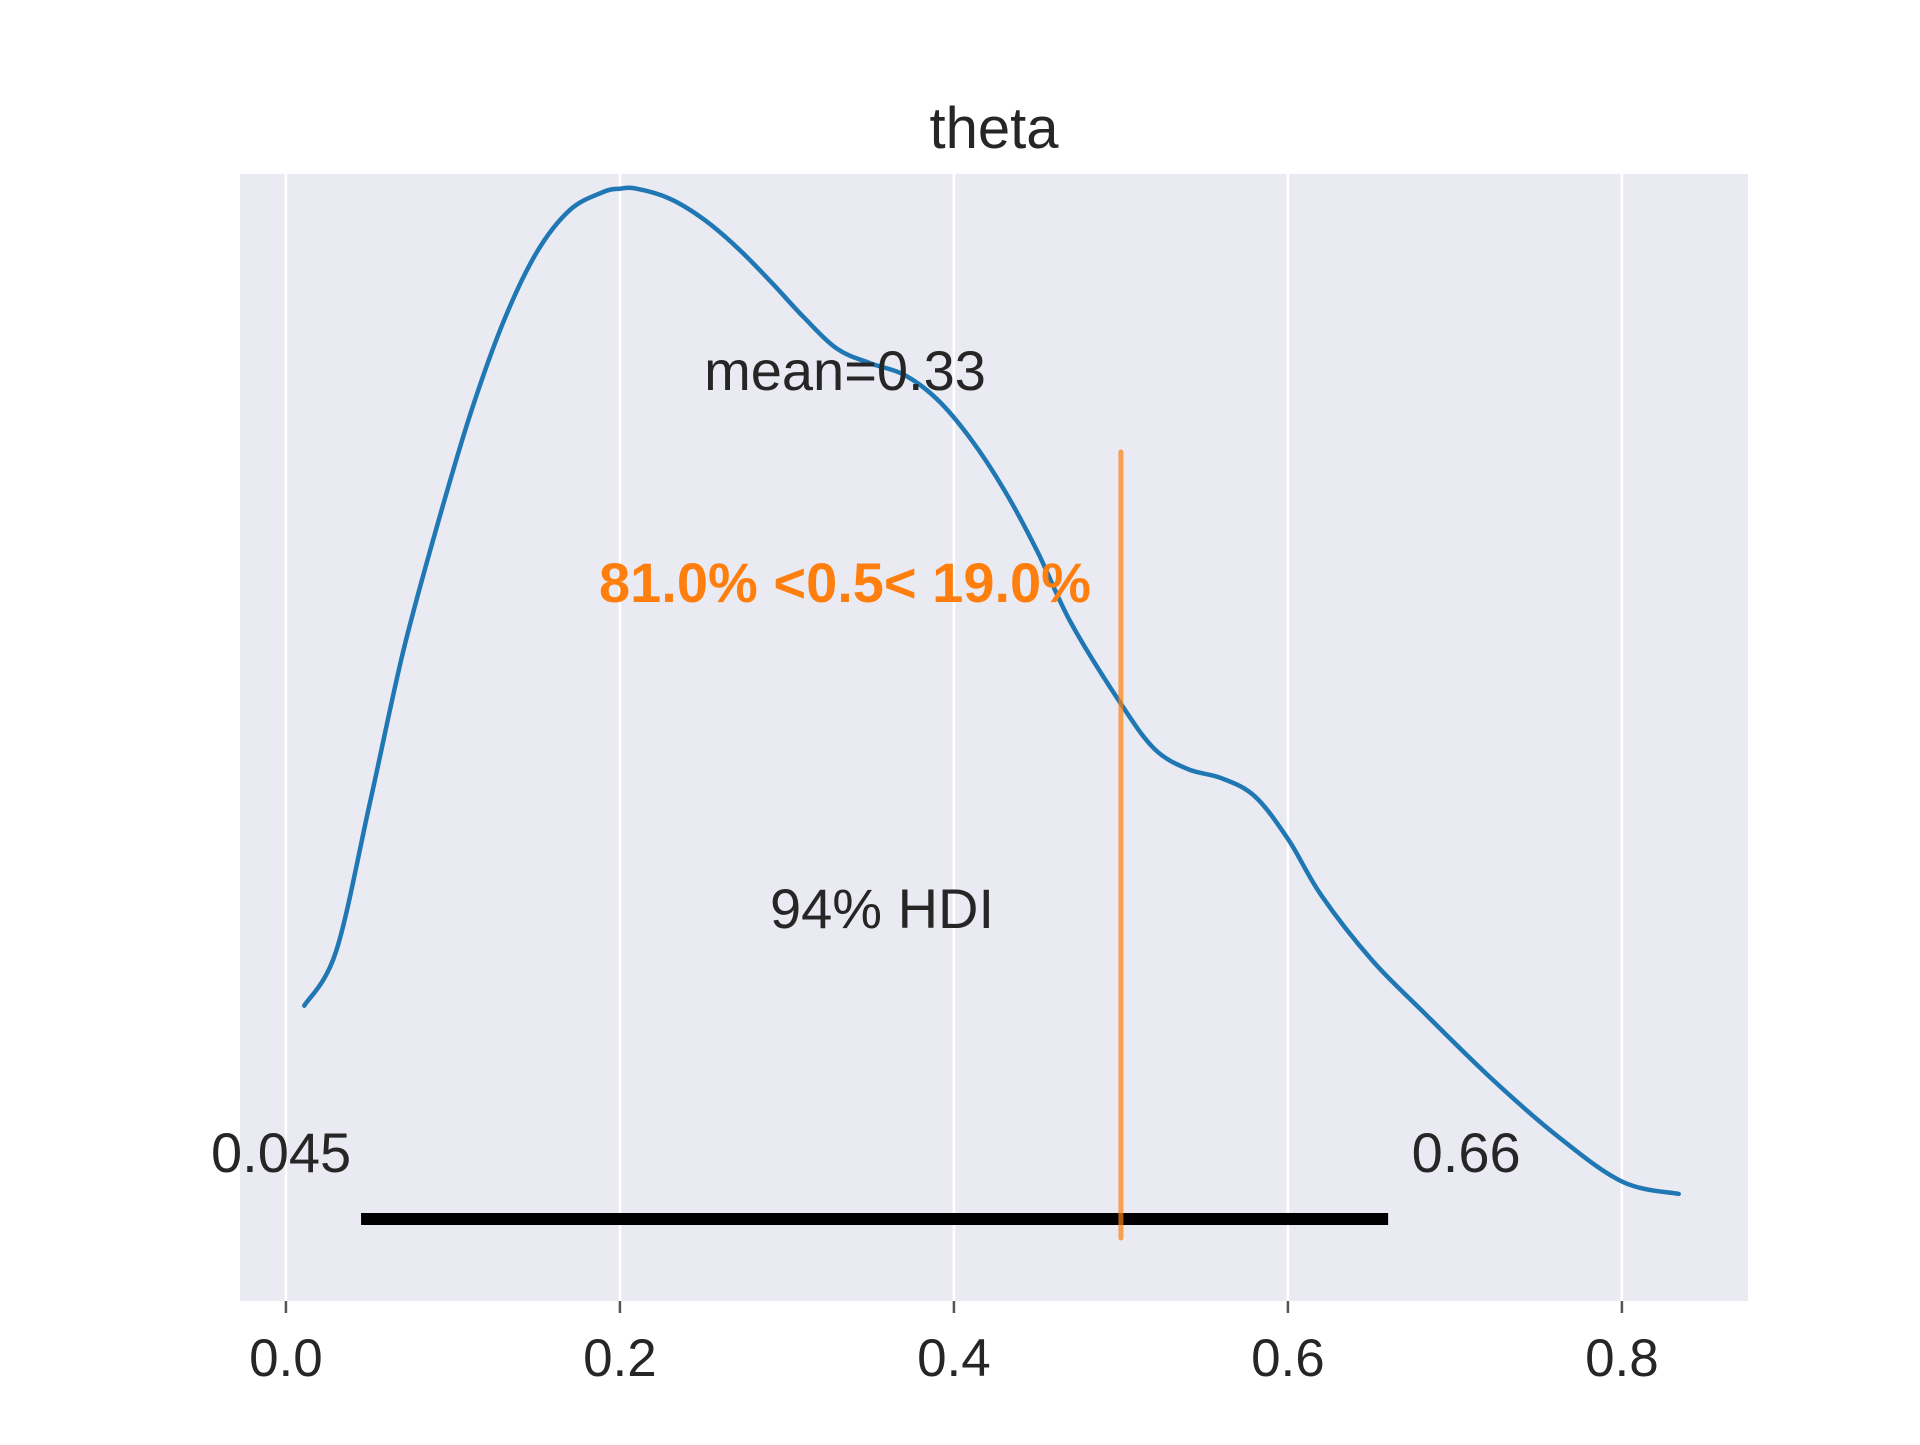 The height and width of the screenshot is (1445, 1920). Describe the element at coordinates (286, 1358) in the screenshot. I see `x-tick-label: 0.0` at that location.